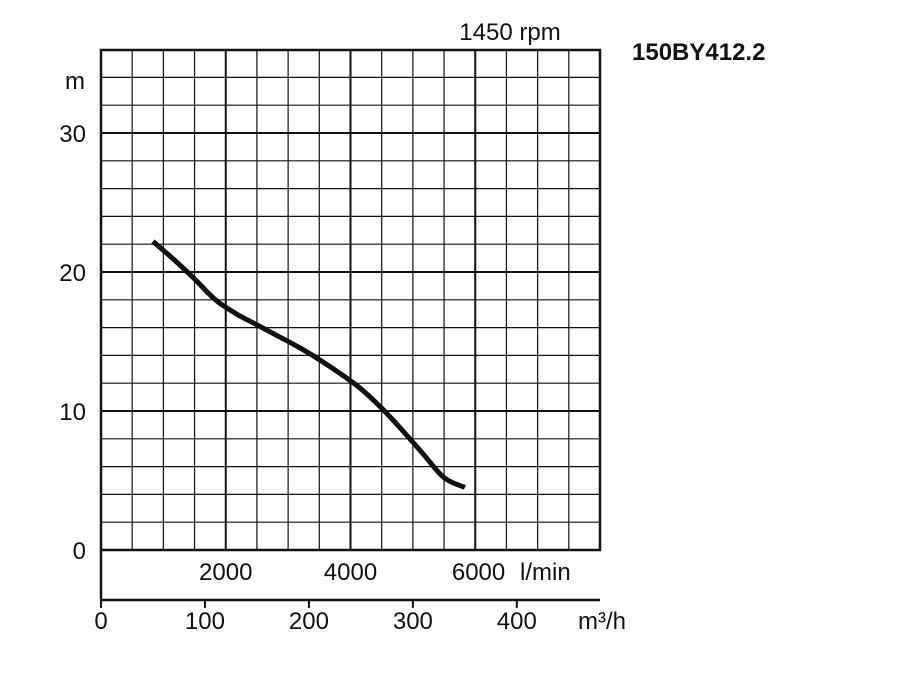 This screenshot has height=700, width=900. I want to click on secondary-x-tick-label: 2000, so click(225, 572).